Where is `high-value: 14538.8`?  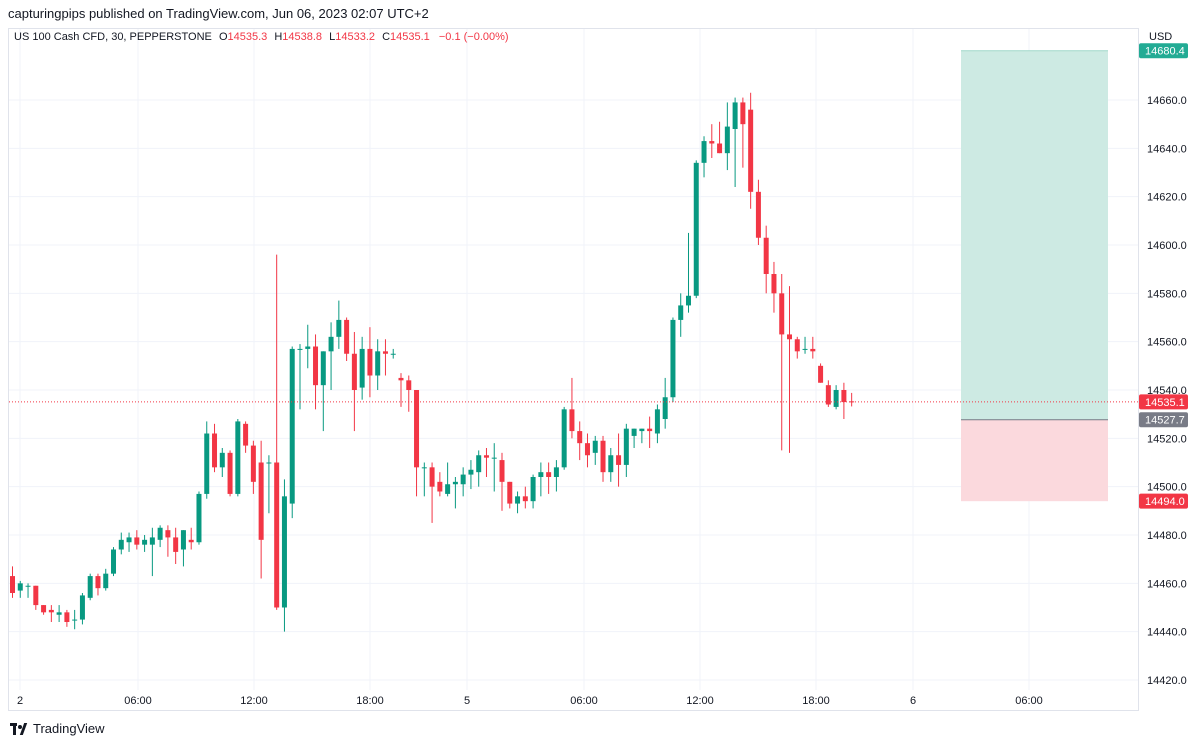 high-value: 14538.8 is located at coordinates (302, 37).